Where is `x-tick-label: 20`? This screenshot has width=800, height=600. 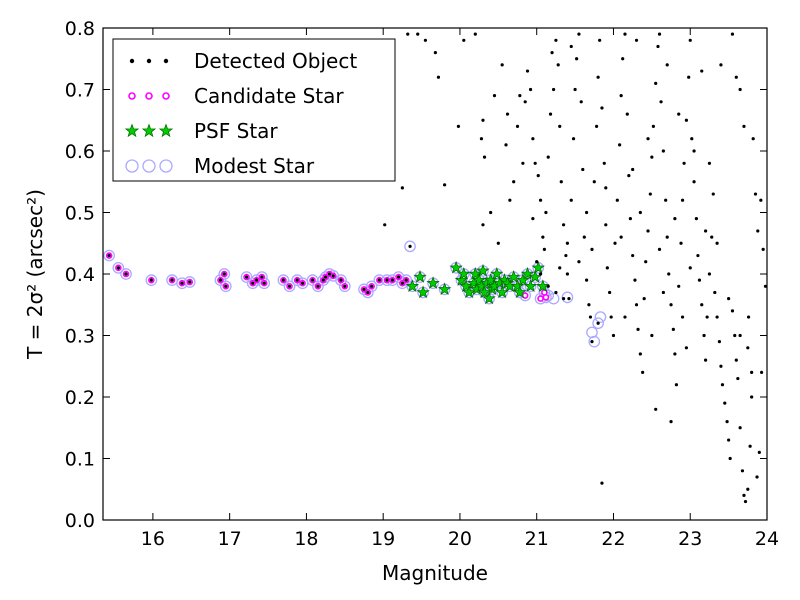 x-tick-label: 20 is located at coordinates (460, 539).